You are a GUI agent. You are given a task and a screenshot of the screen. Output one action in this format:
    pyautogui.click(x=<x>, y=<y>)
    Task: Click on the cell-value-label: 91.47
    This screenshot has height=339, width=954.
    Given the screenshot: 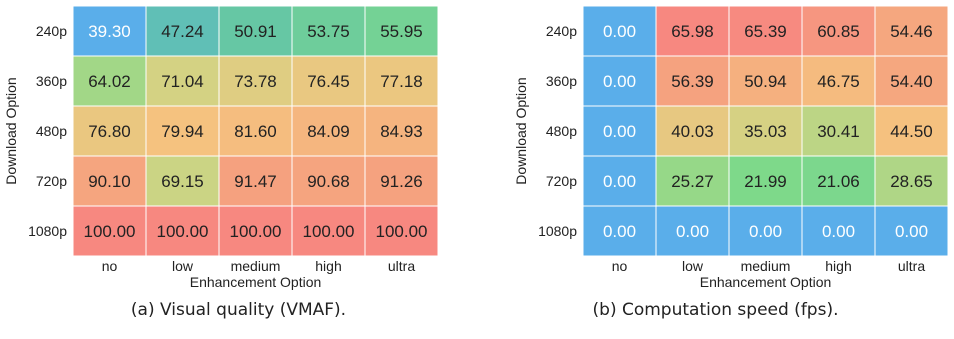 What is the action you would take?
    pyautogui.click(x=255, y=181)
    